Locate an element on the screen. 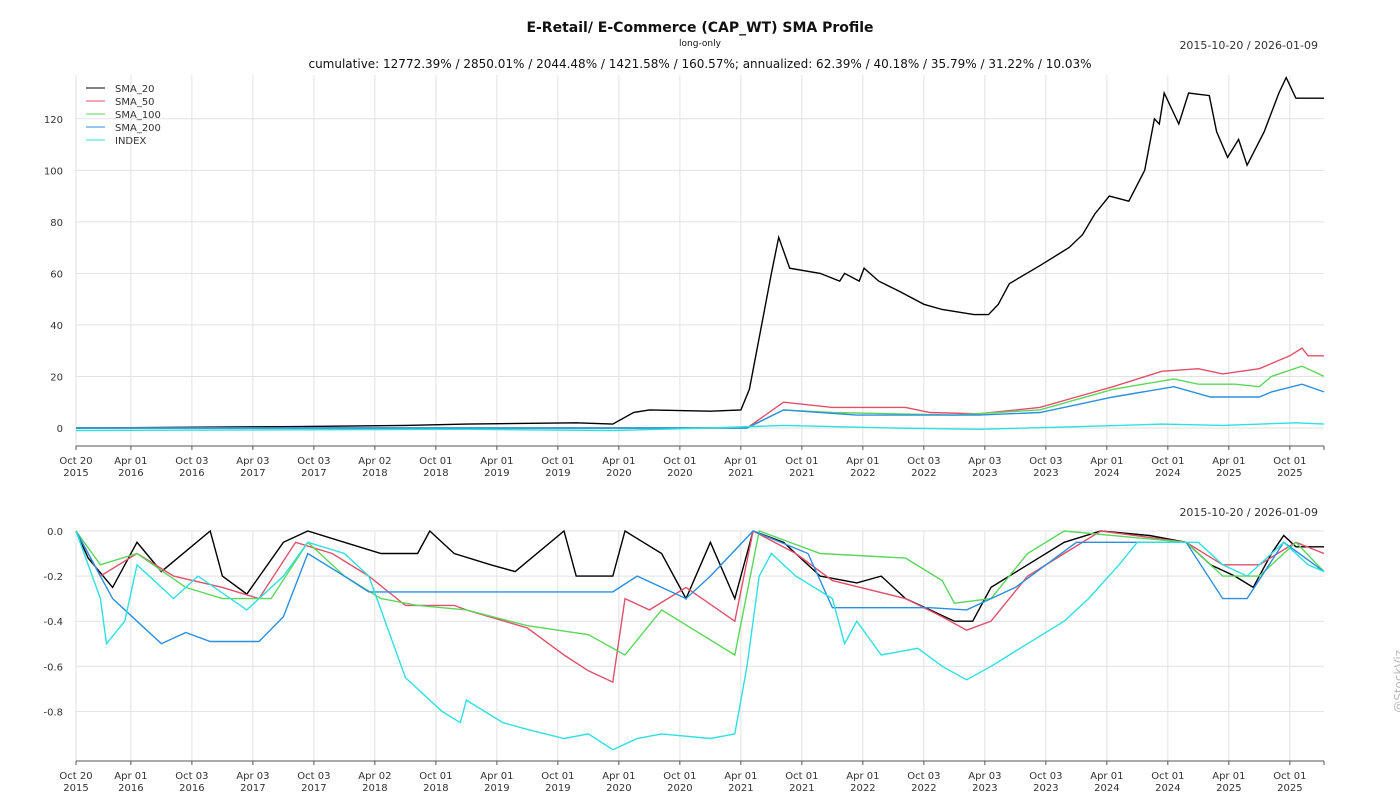  y-tick-label: 0.0 is located at coordinates (55, 532).